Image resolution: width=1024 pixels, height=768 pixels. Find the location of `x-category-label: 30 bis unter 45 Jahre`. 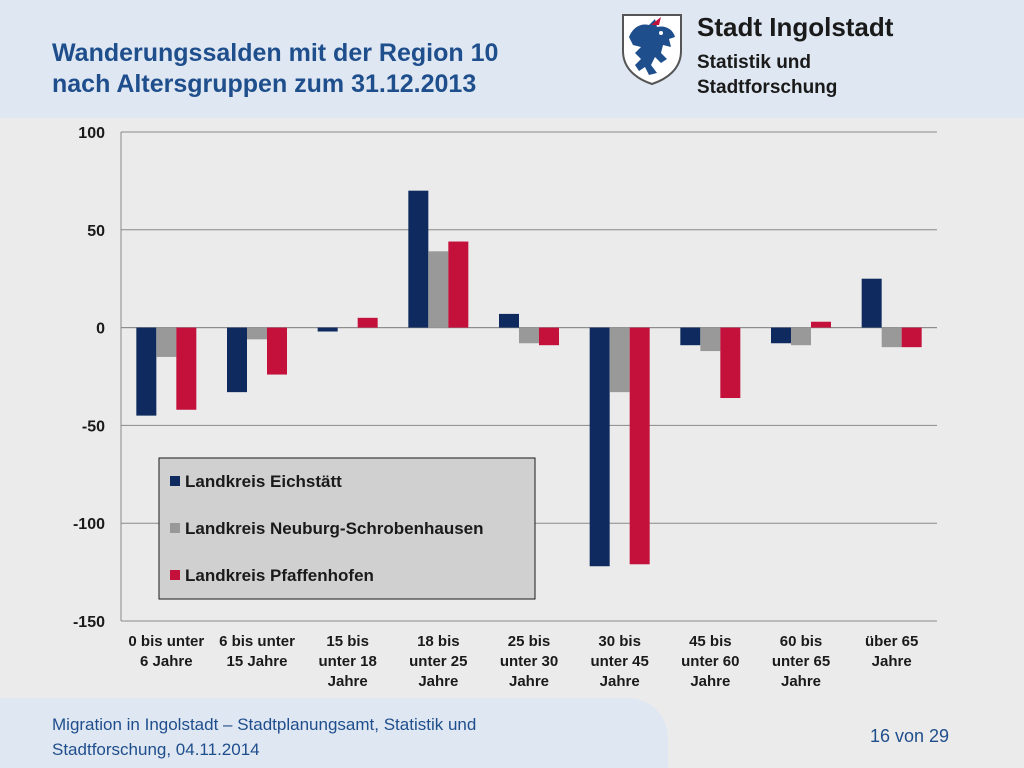

x-category-label: 30 bis unter 45 Jahre is located at coordinates (619, 661).